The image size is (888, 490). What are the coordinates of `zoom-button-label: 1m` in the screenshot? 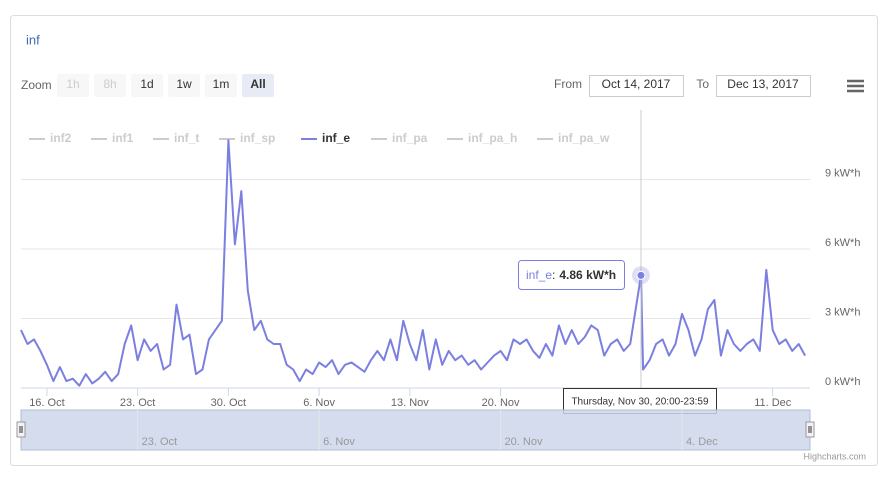 It's located at (221, 84).